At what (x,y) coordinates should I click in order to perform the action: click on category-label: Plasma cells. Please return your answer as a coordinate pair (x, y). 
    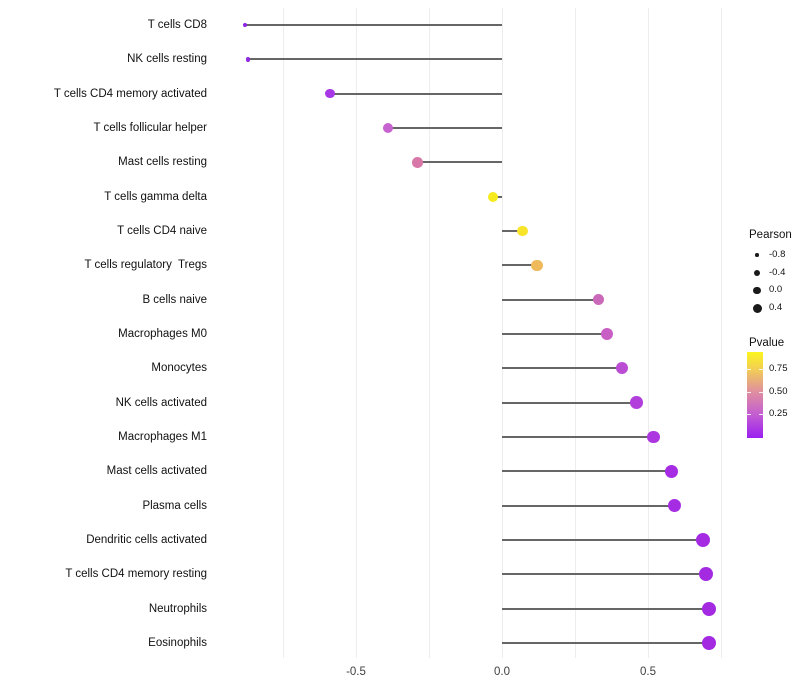
    Looking at the image, I should click on (174, 505).